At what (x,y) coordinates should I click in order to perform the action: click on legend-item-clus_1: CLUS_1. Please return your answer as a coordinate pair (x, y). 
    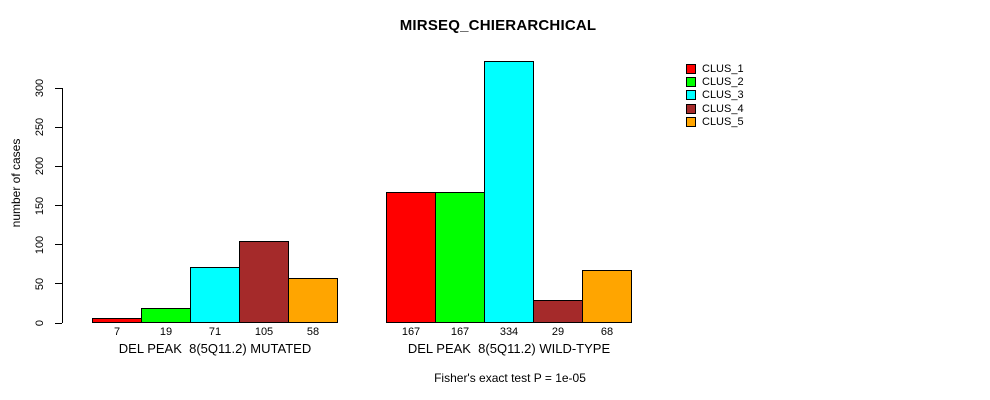
    Looking at the image, I should click on (715, 68).